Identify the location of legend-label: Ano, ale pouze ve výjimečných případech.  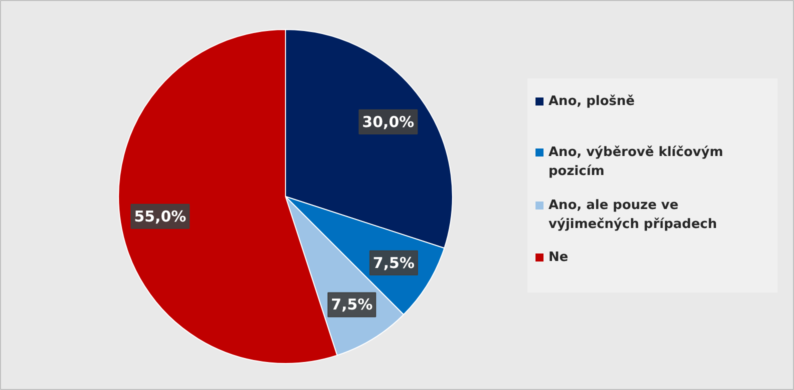
(632, 215).